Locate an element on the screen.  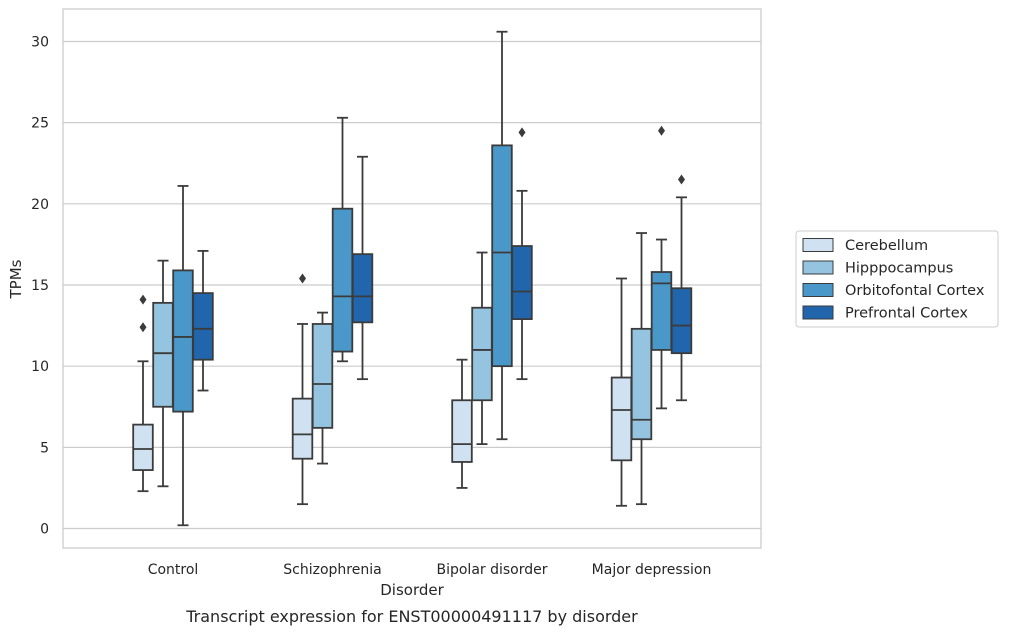
legend-label: Orbitofontal Cortex is located at coordinates (915, 291).